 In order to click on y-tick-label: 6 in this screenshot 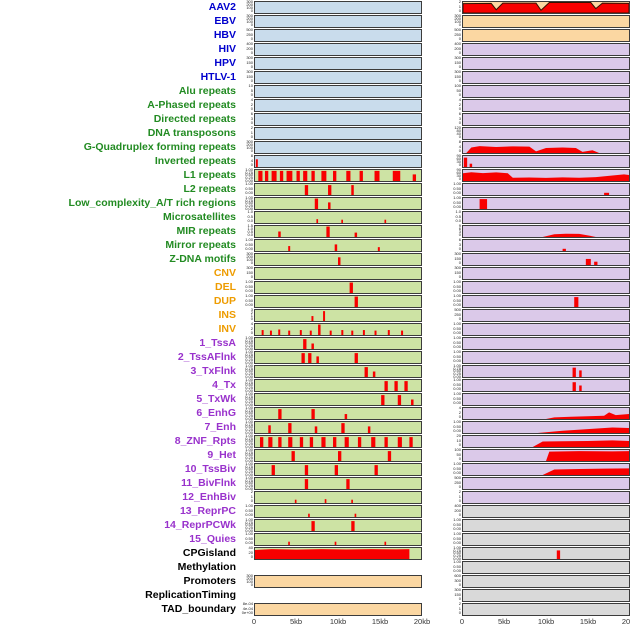, I will do `click(251, 114)`.